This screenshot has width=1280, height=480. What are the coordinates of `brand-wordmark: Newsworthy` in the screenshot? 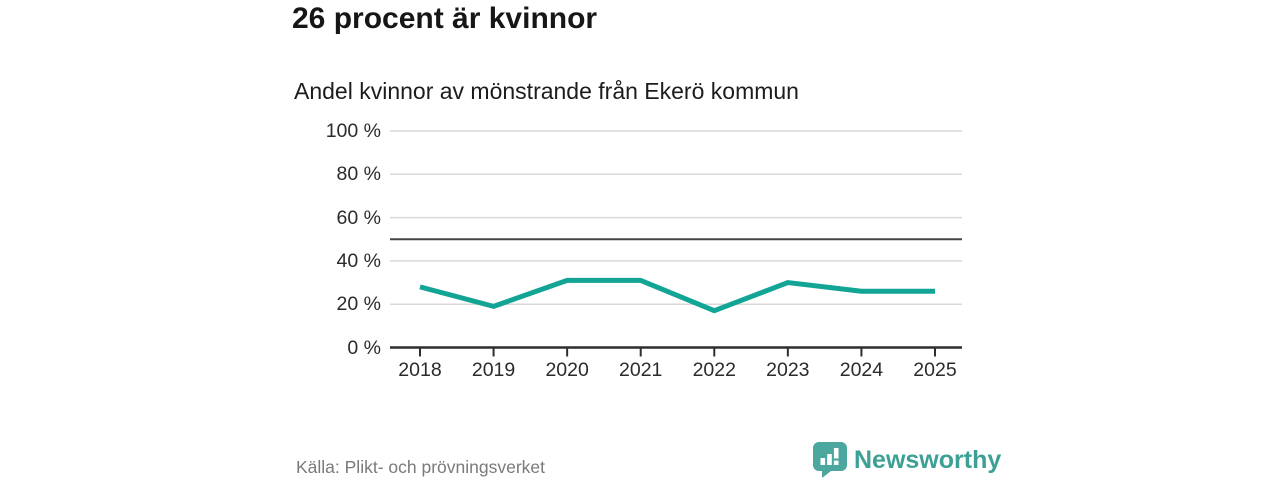 It's located at (928, 459).